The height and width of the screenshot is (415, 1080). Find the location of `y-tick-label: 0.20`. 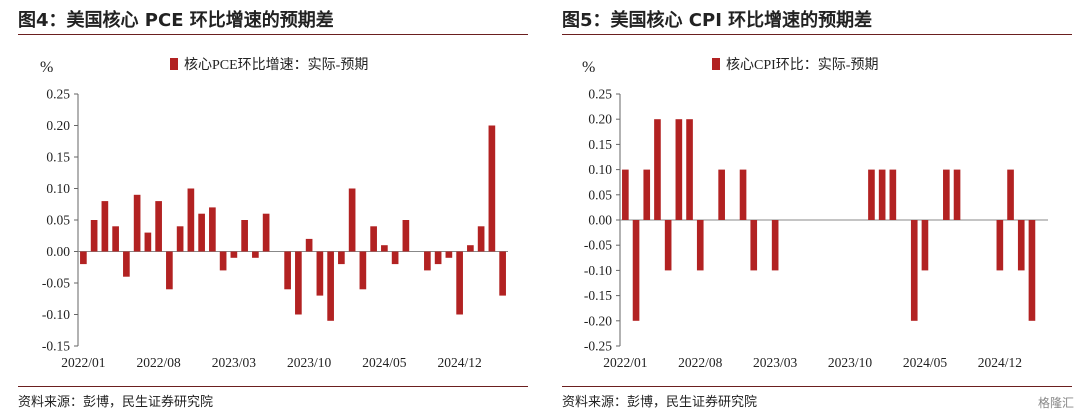

y-tick-label: 0.20 is located at coordinates (58, 125).